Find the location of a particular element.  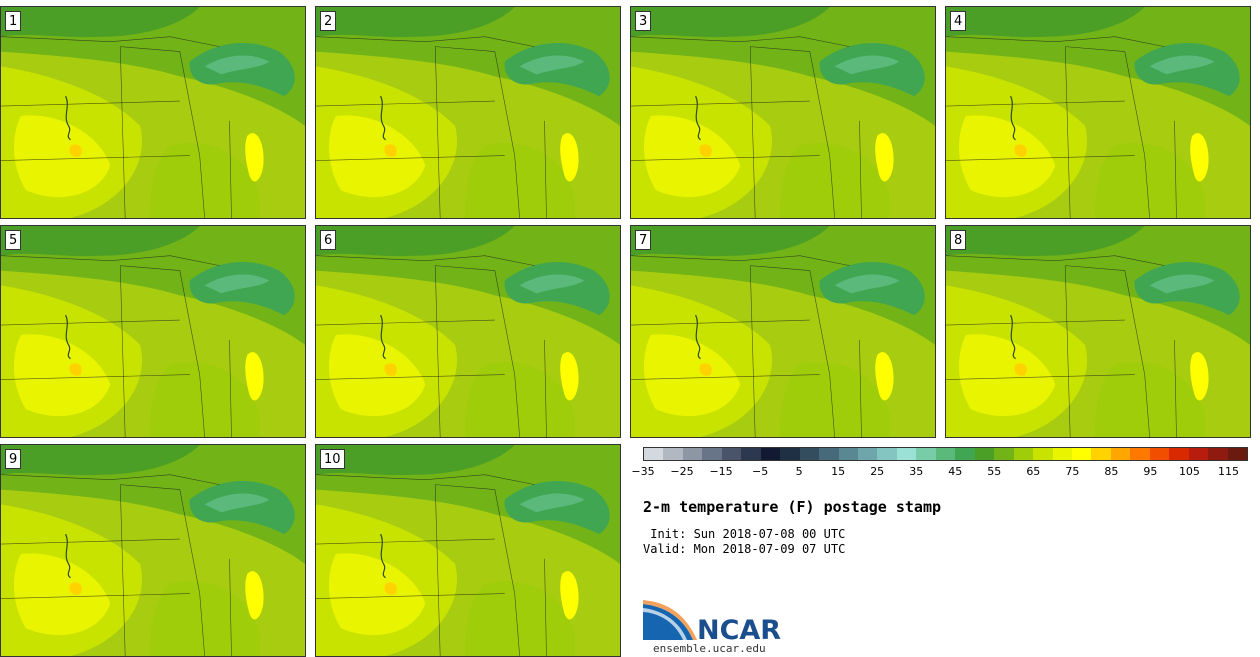

member-panel-8: 8 is located at coordinates (1098, 331).